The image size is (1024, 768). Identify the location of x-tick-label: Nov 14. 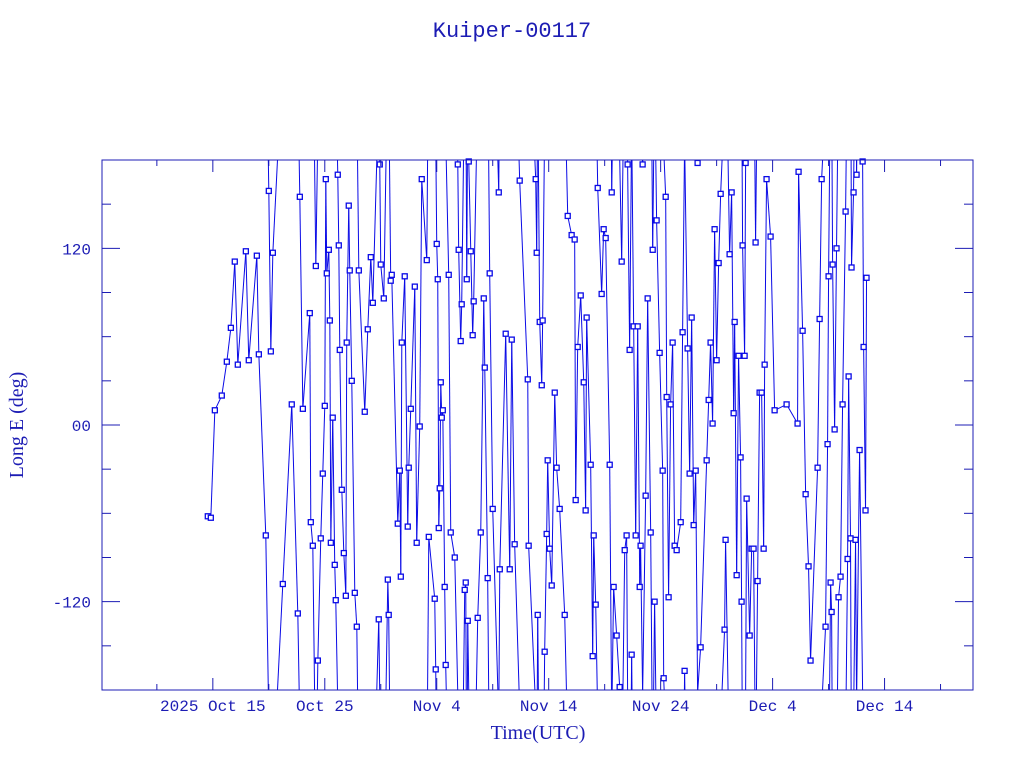
(549, 707).